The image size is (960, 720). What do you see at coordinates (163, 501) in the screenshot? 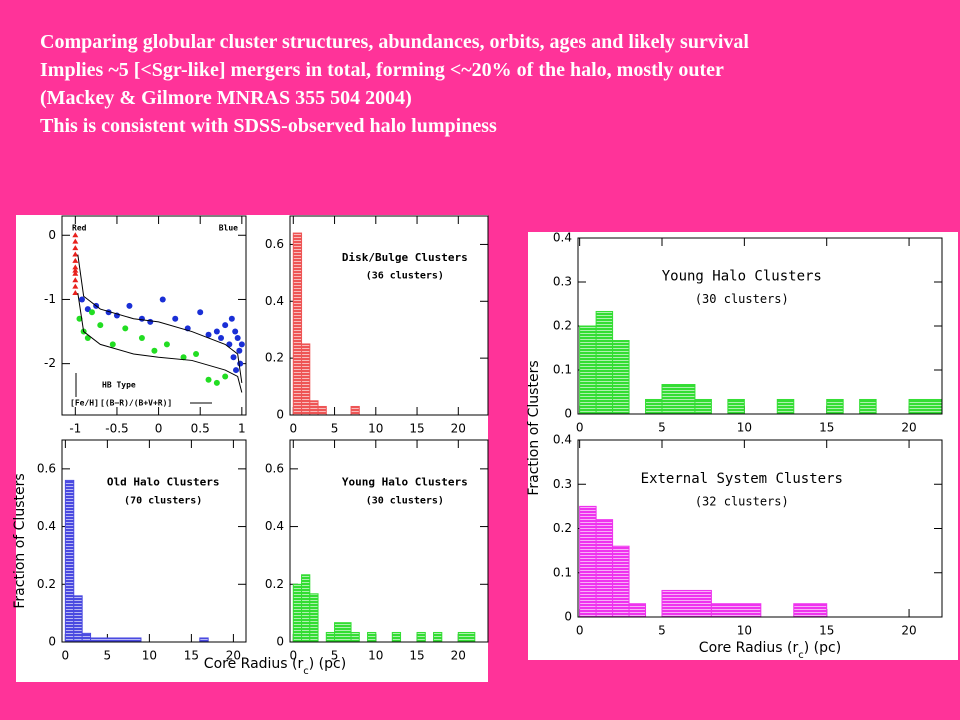
I see `panel-subtitle: (70 clusters)` at bounding box center [163, 501].